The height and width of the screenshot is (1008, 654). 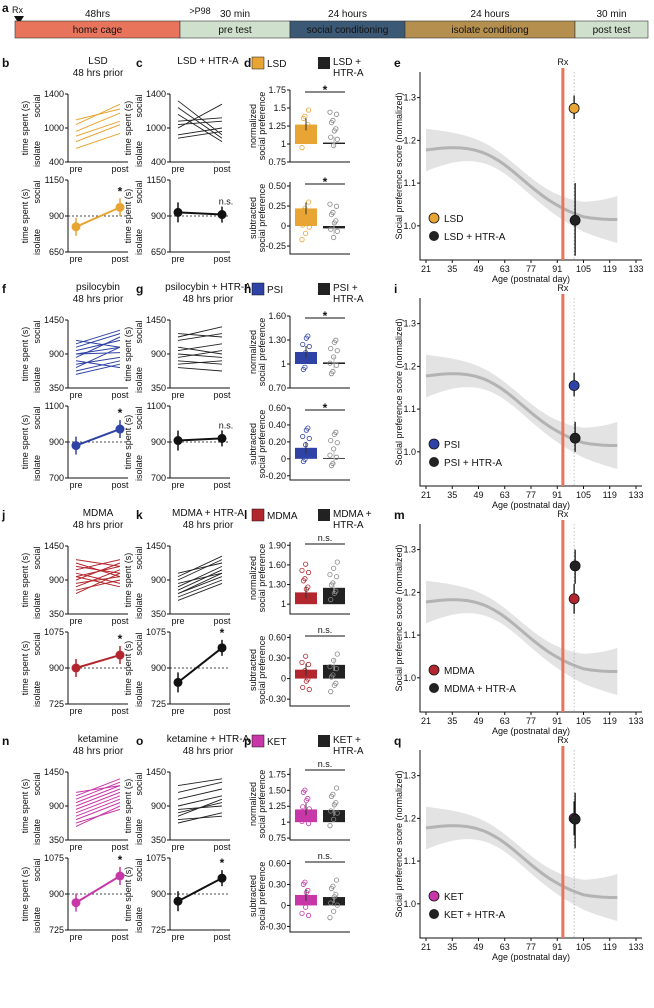 I want to click on d-legend-htr1-2: MDMA +, so click(x=352, y=514).